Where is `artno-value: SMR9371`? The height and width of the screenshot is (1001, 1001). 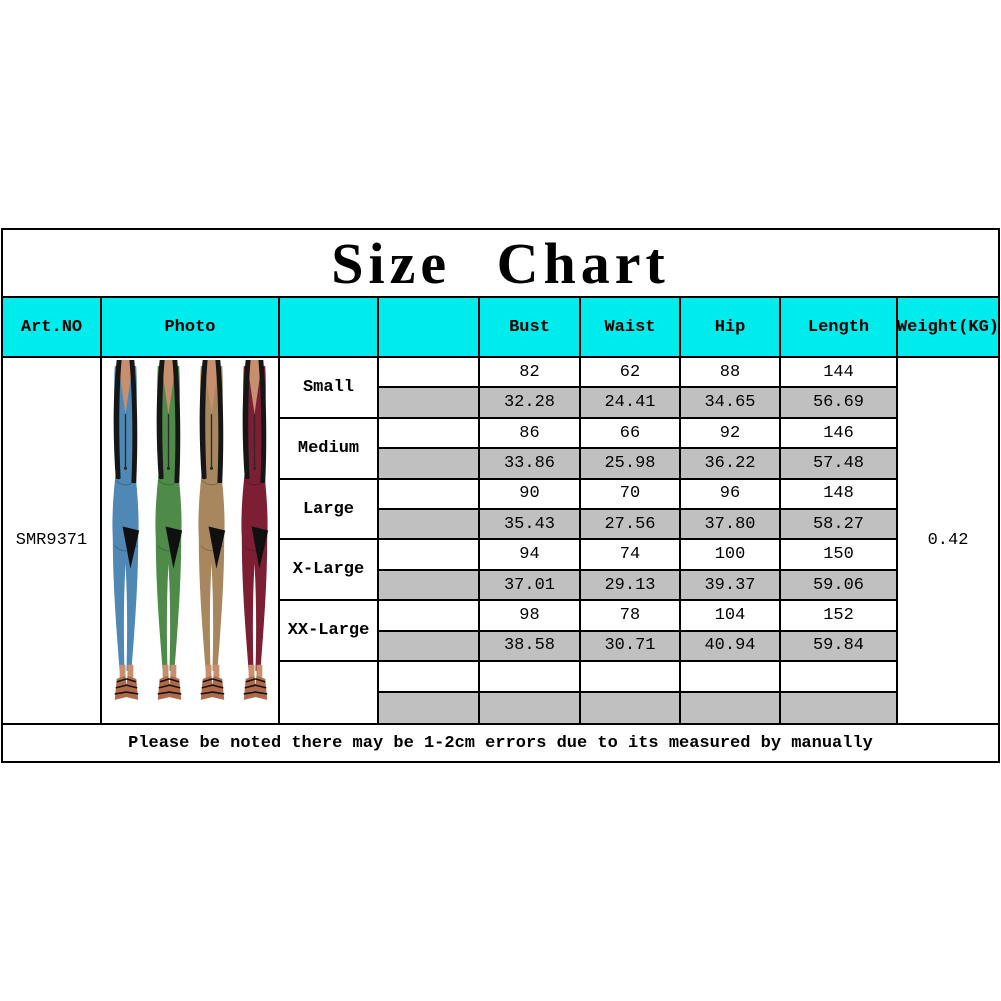
artno-value: SMR9371 is located at coordinates (52, 540).